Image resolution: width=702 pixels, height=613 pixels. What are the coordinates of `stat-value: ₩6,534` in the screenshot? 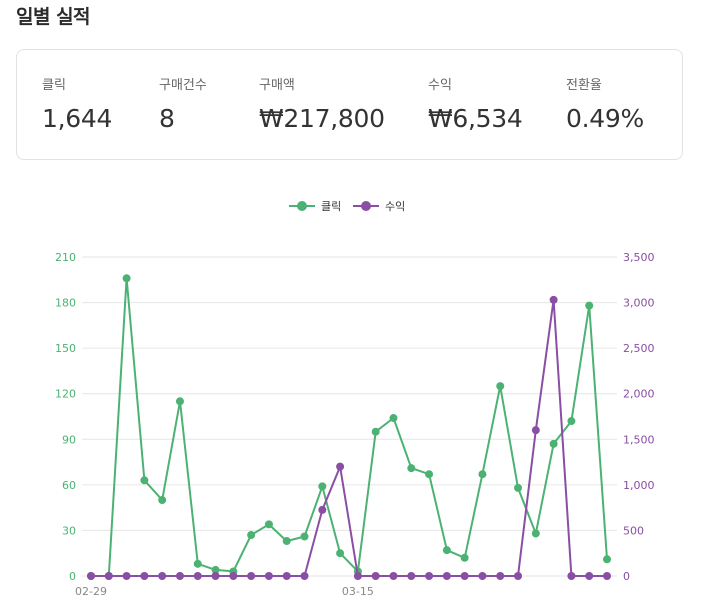 It's located at (475, 118).